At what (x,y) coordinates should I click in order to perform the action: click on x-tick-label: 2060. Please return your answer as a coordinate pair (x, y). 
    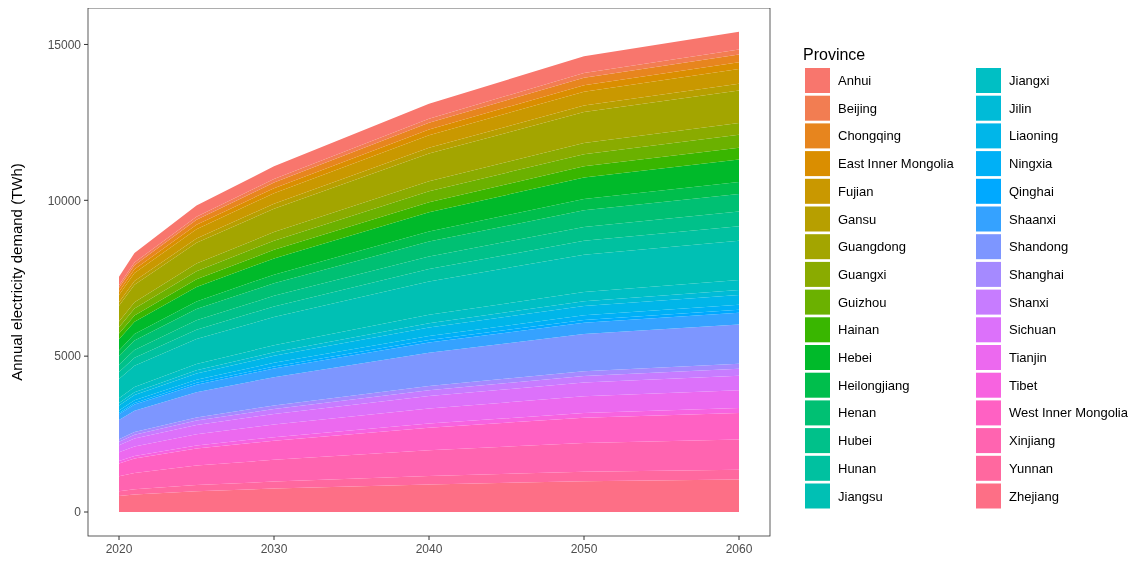
    Looking at the image, I should click on (739, 549).